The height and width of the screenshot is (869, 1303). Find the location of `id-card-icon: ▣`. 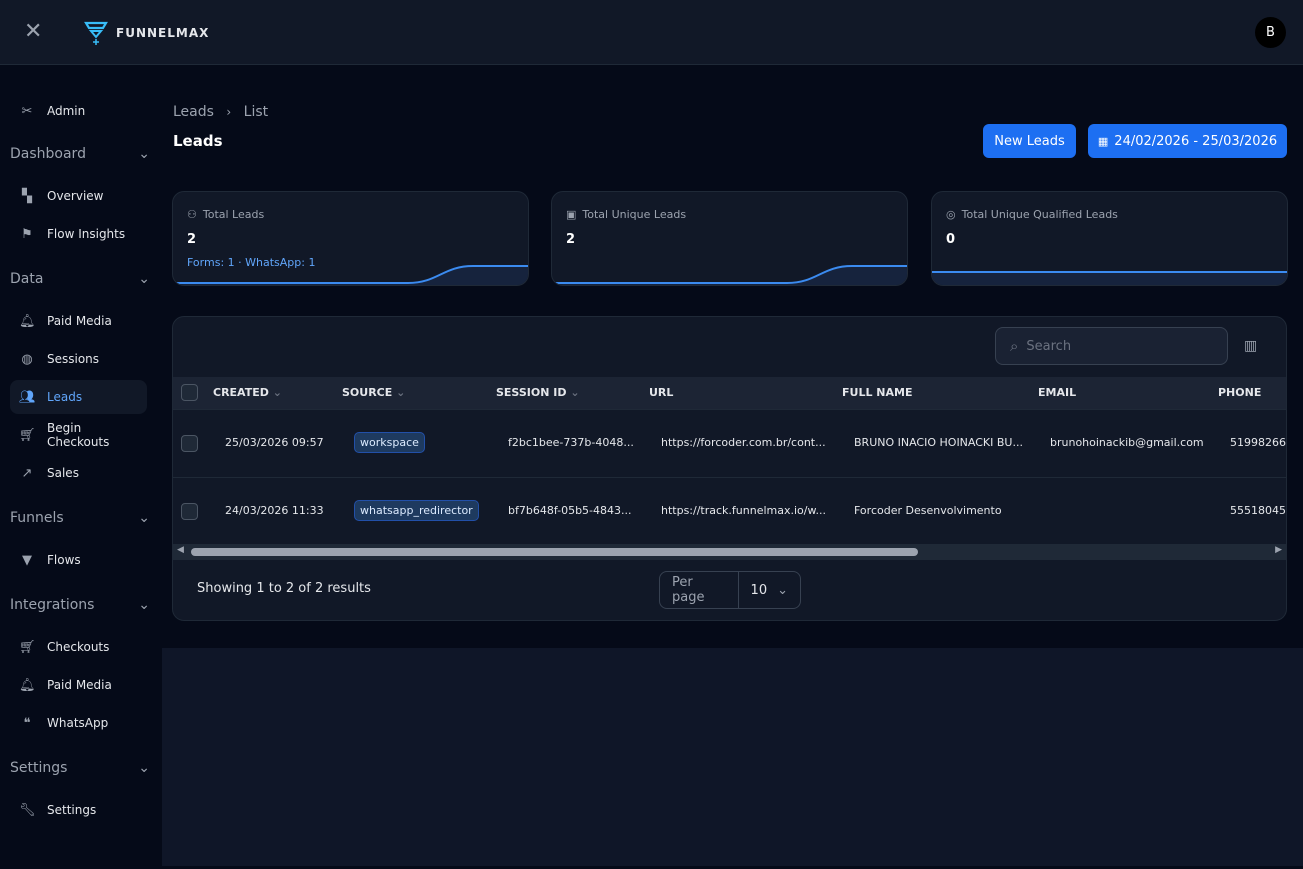

id-card-icon: ▣ is located at coordinates (571, 214).